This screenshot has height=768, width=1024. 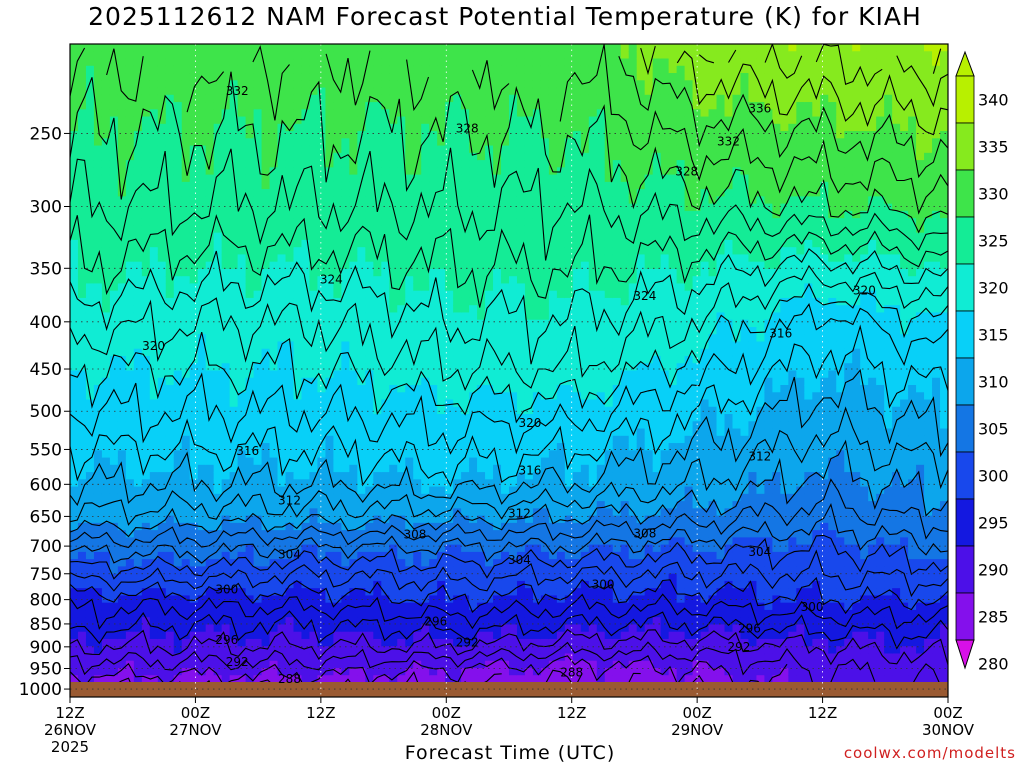 What do you see at coordinates (46, 517) in the screenshot?
I see `y-tick-label: 650` at bounding box center [46, 517].